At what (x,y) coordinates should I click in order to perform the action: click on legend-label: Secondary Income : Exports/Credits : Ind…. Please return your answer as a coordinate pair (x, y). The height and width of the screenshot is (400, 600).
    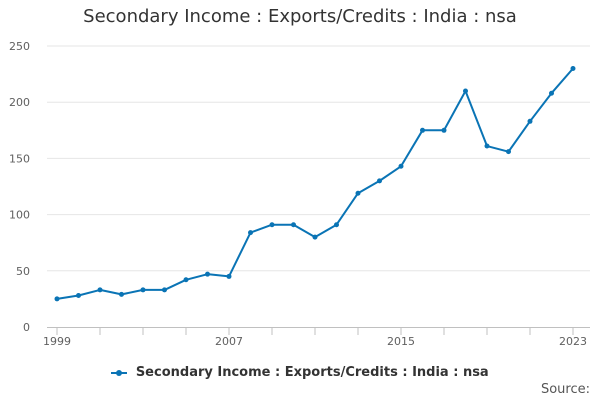
    Looking at the image, I should click on (312, 372).